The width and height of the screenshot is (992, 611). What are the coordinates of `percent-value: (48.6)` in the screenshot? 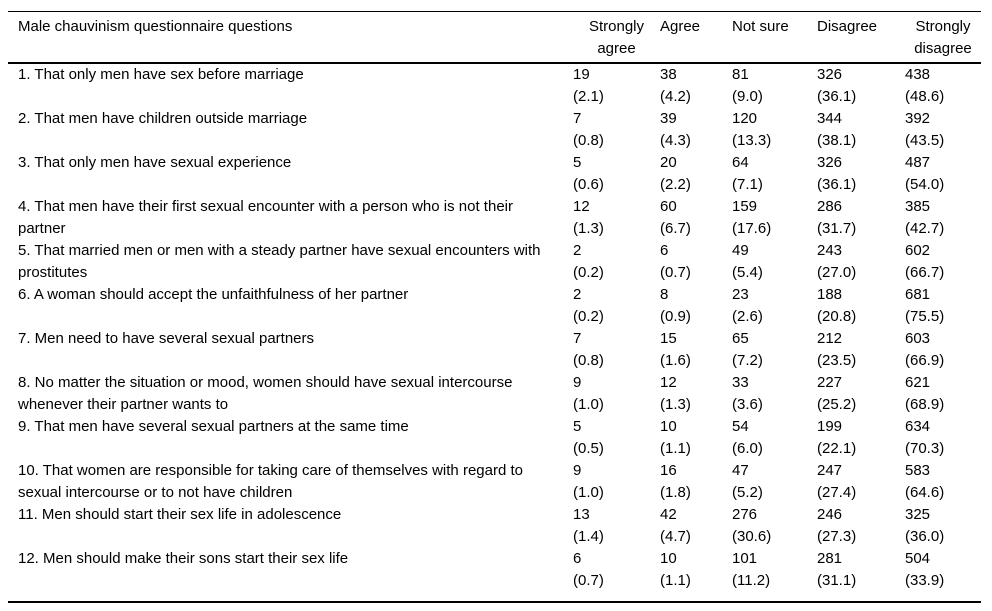 It's located at (925, 96).